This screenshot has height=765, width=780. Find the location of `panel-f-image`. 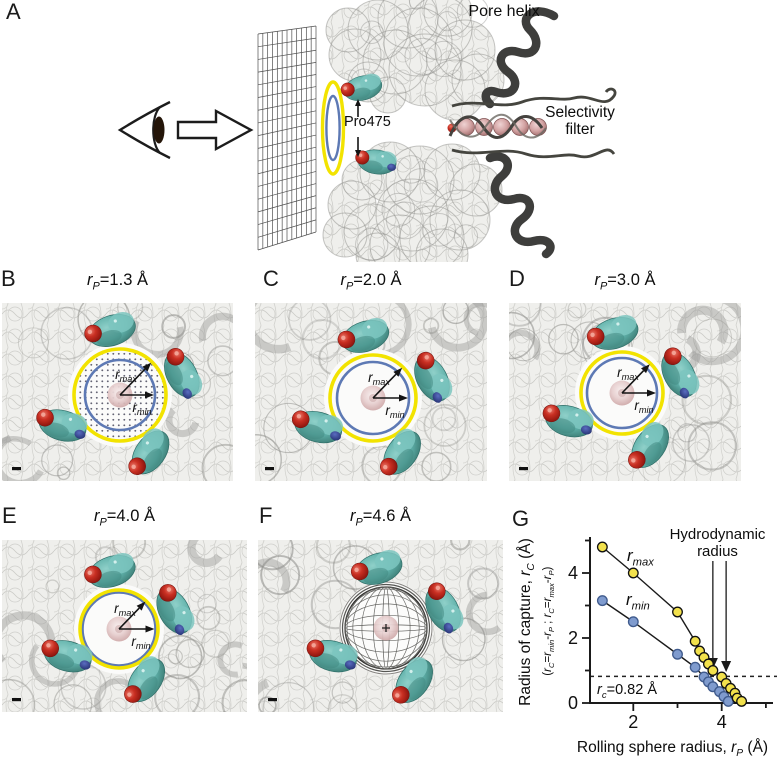

panel-f-image is located at coordinates (380, 626).